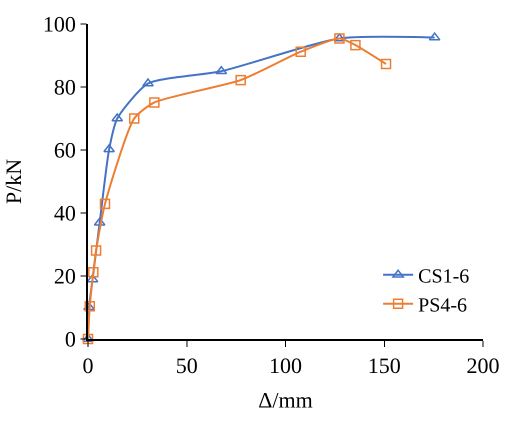 This screenshot has width=513, height=421. What do you see at coordinates (384, 365) in the screenshot?
I see `x-tick-label: 150` at bounding box center [384, 365].